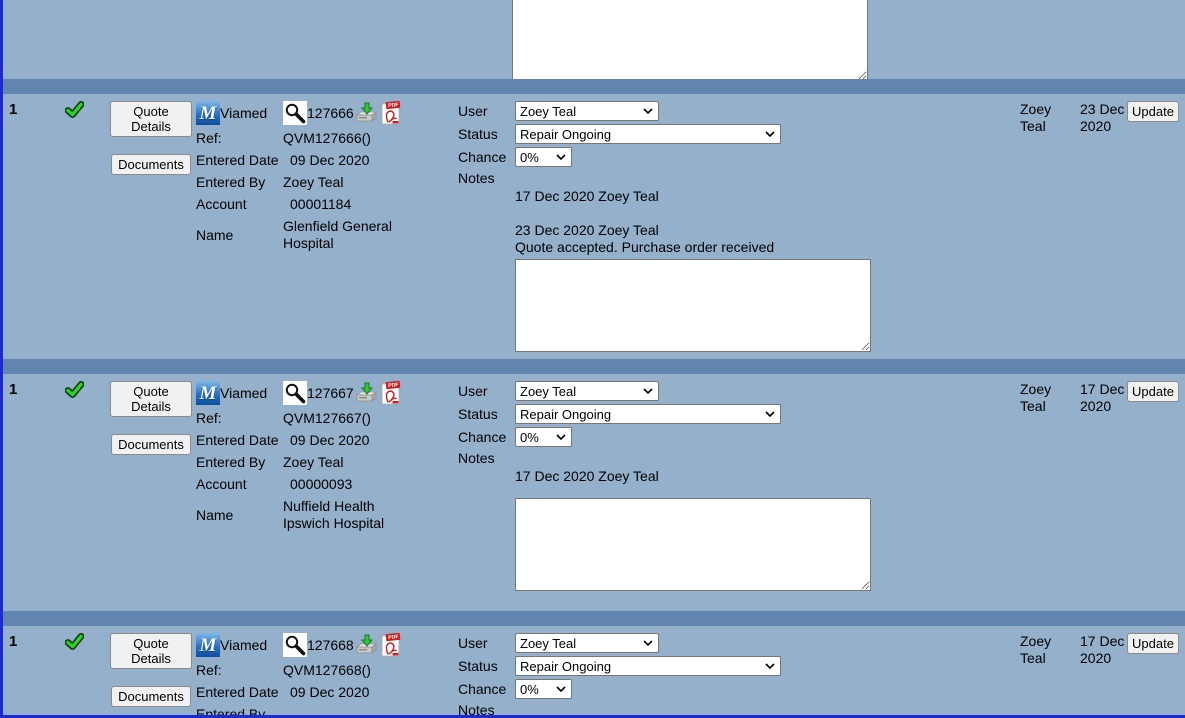 Image resolution: width=1185 pixels, height=718 pixels. I want to click on quote-fields: M Viamed 127666, so click(327, 230).